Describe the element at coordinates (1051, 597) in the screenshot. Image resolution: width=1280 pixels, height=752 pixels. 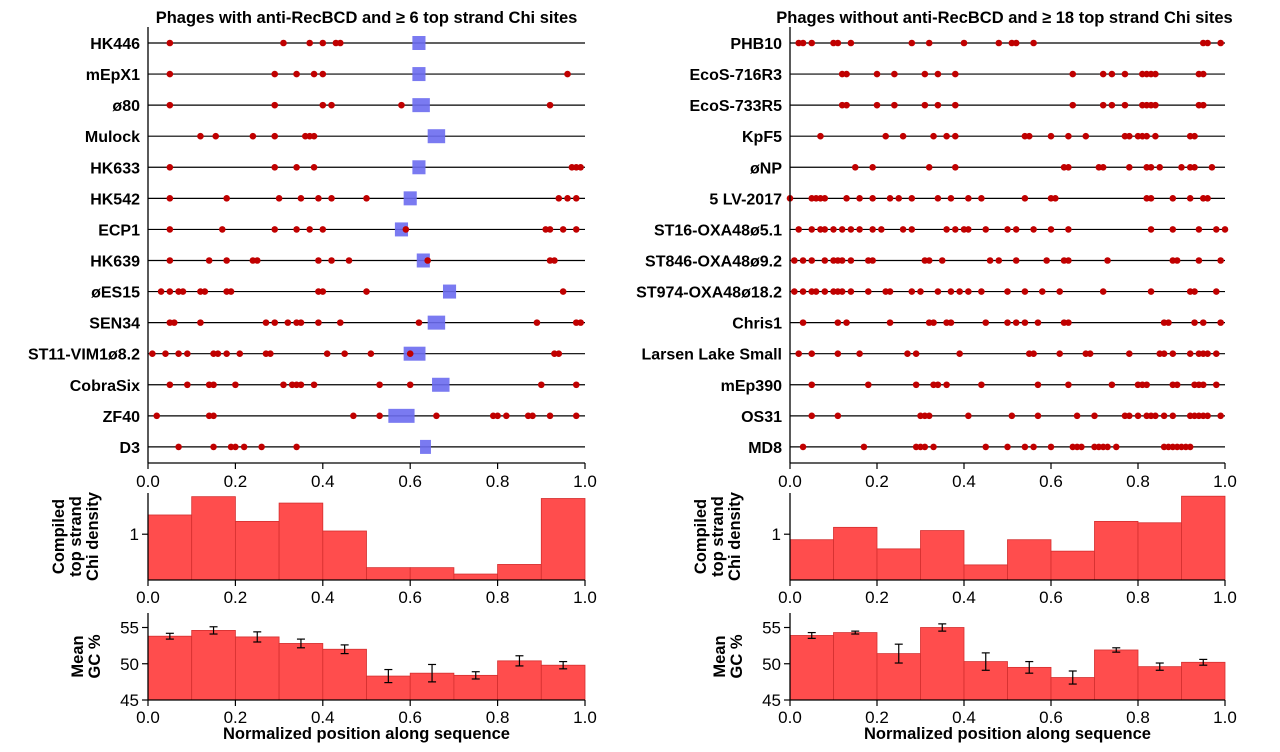
I see `x-tick-label: 0.6` at that location.